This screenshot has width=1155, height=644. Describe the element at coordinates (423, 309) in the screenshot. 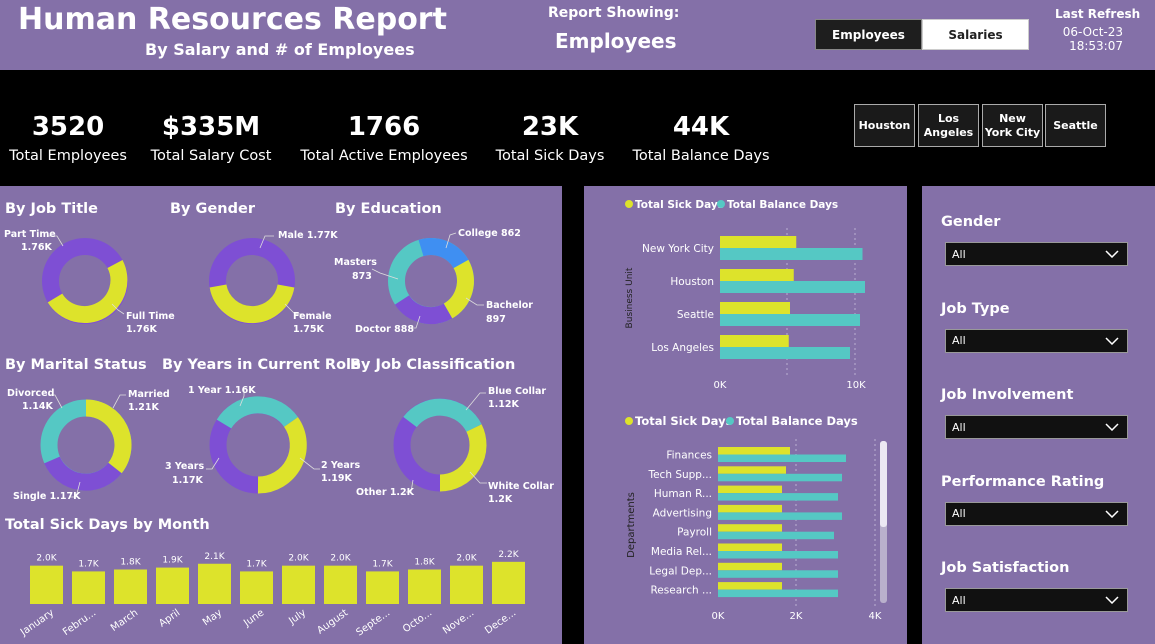

I see `education-doctor-segment` at that location.